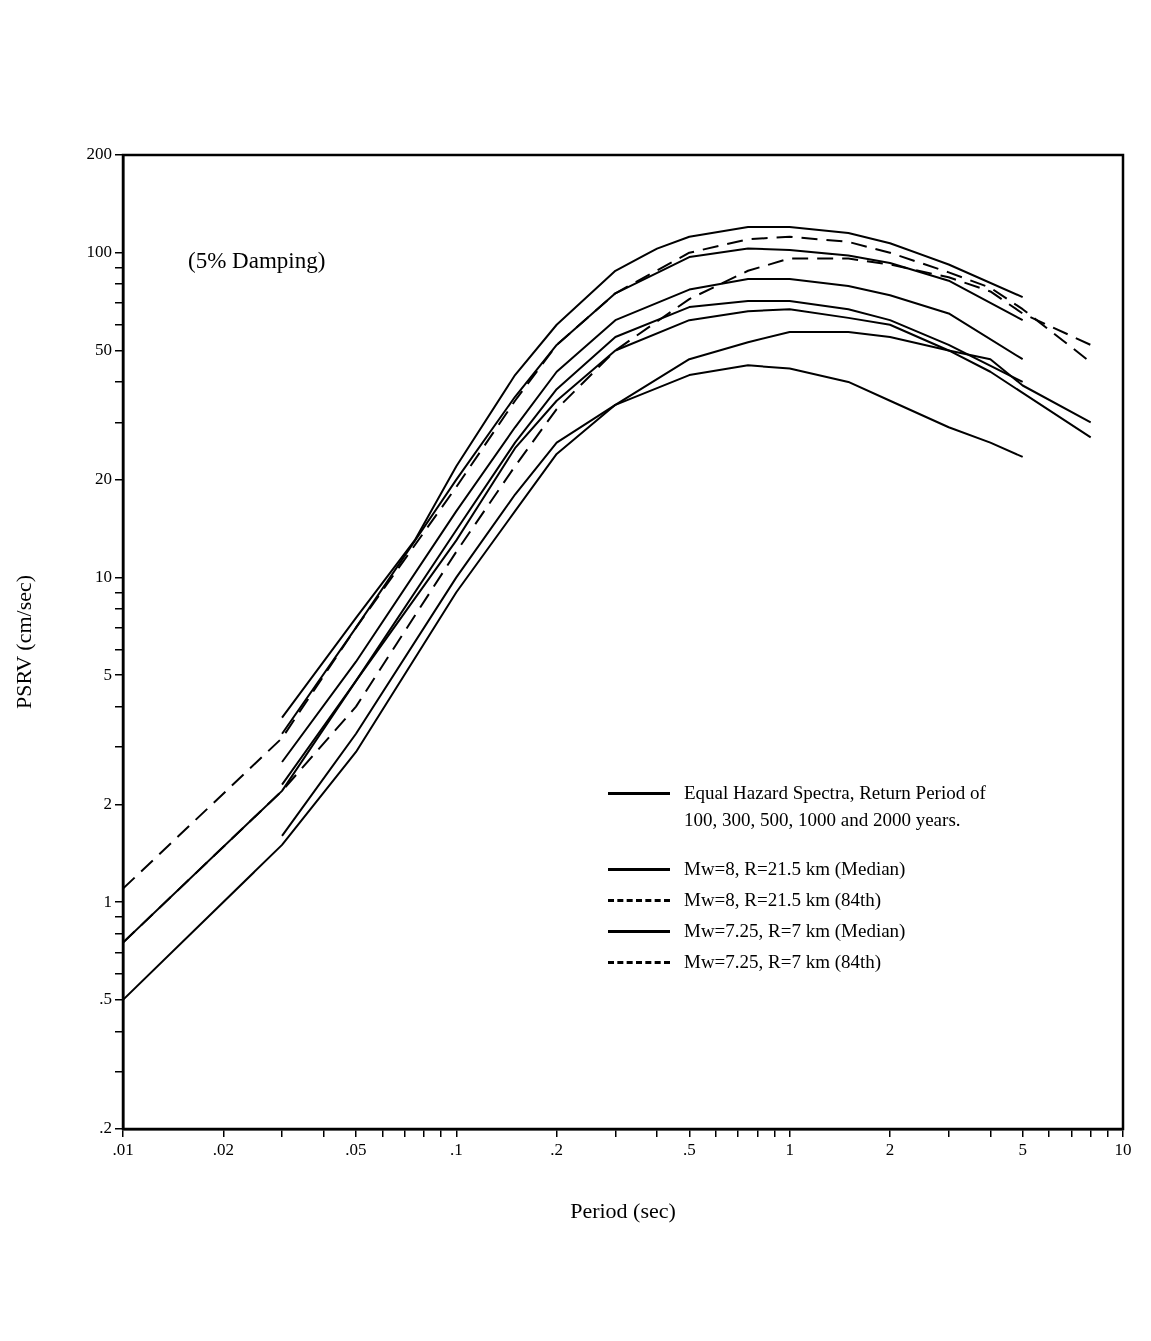 The image size is (1151, 1341). I want to click on y-tick-label: 2, so click(107, 803).